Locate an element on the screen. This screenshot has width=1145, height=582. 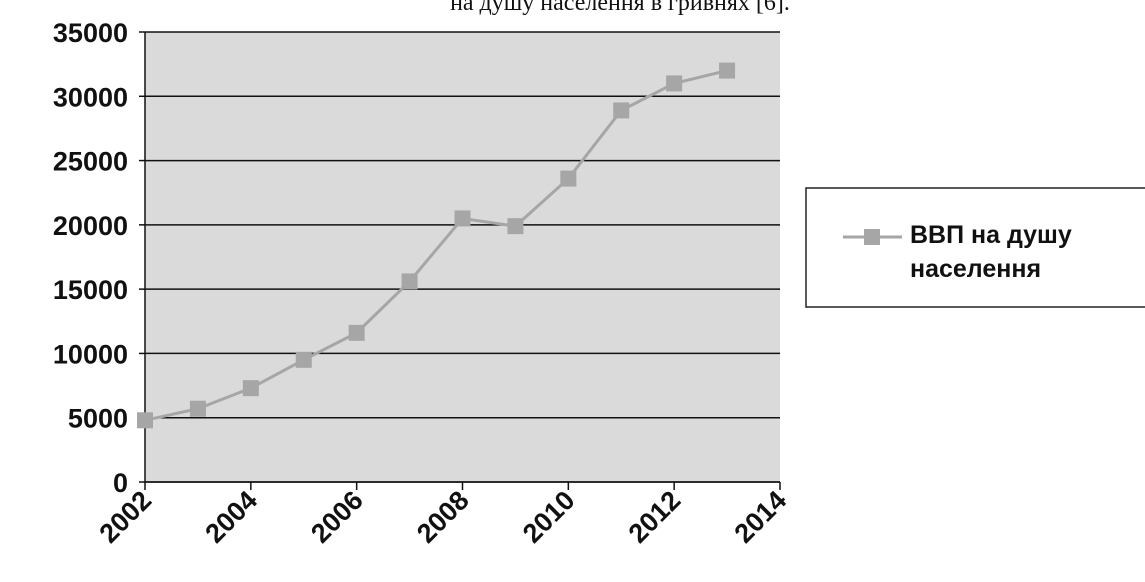
y-tick-label: 15000 is located at coordinates (90, 290).